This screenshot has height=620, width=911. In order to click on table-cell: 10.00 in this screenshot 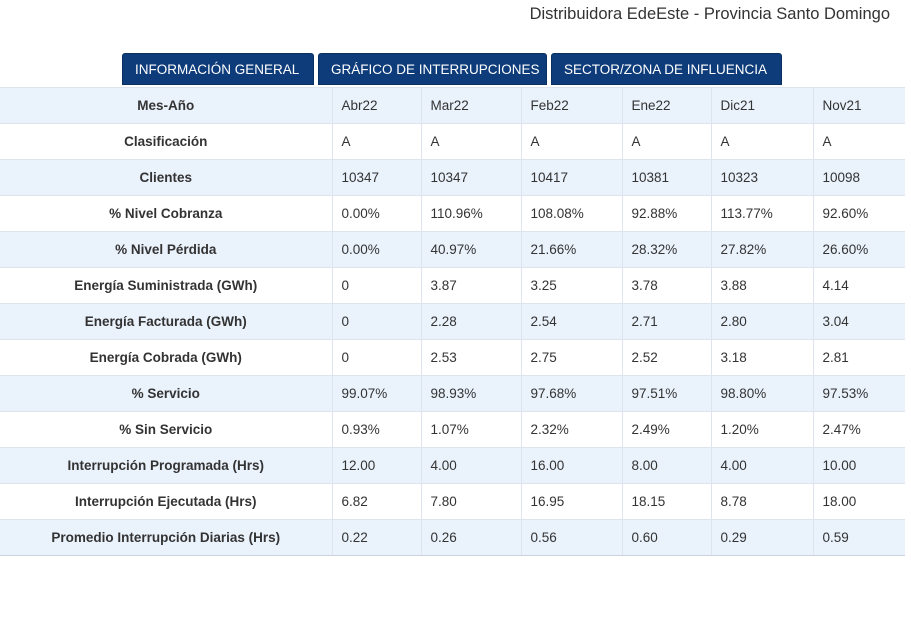, I will do `click(858, 465)`.